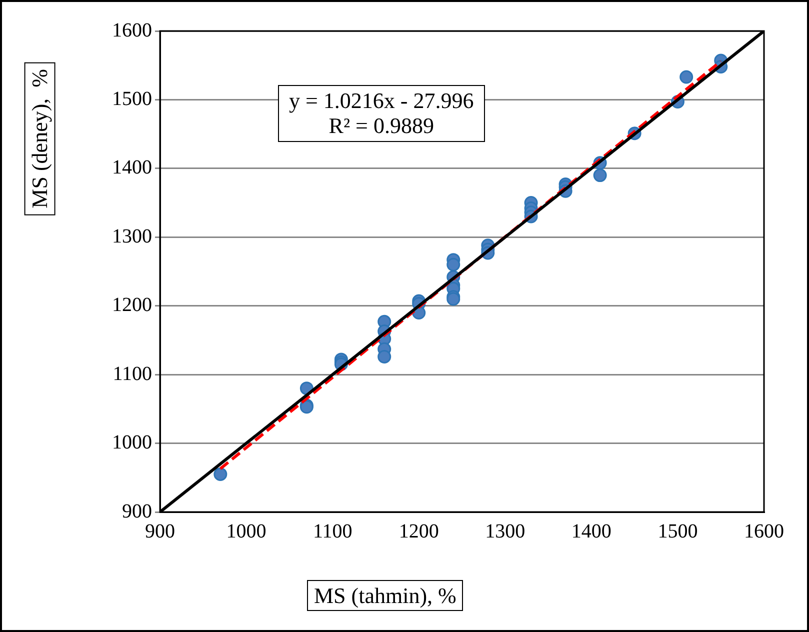 The image size is (809, 632). I want to click on x-tick-label: 1500, so click(678, 531).